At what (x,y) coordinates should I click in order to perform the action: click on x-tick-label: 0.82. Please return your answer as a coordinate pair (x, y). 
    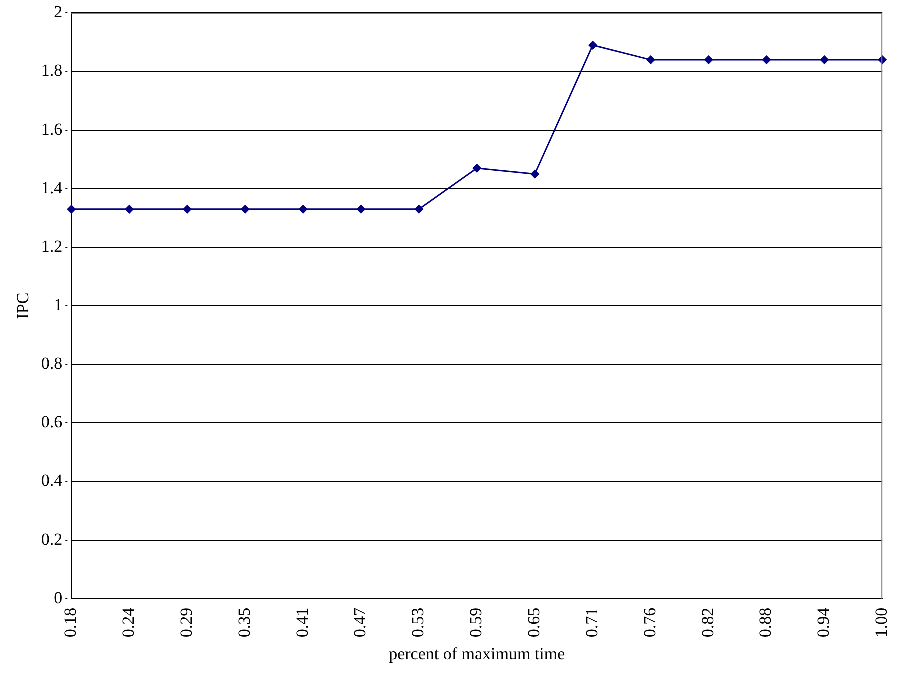
    Looking at the image, I should click on (708, 623).